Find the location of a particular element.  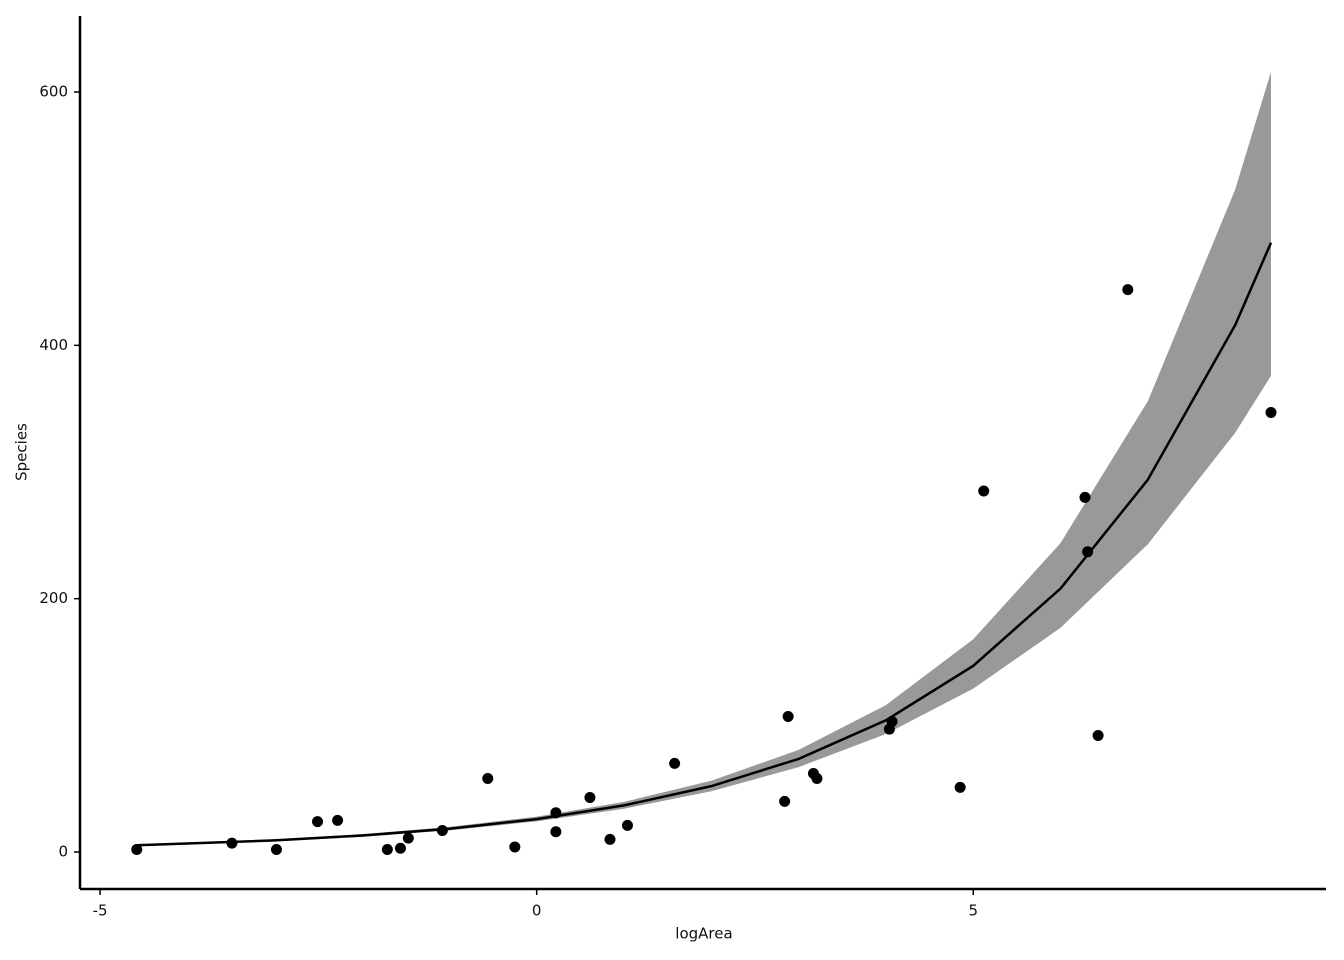

y-tick-label: 400 is located at coordinates (53, 345).